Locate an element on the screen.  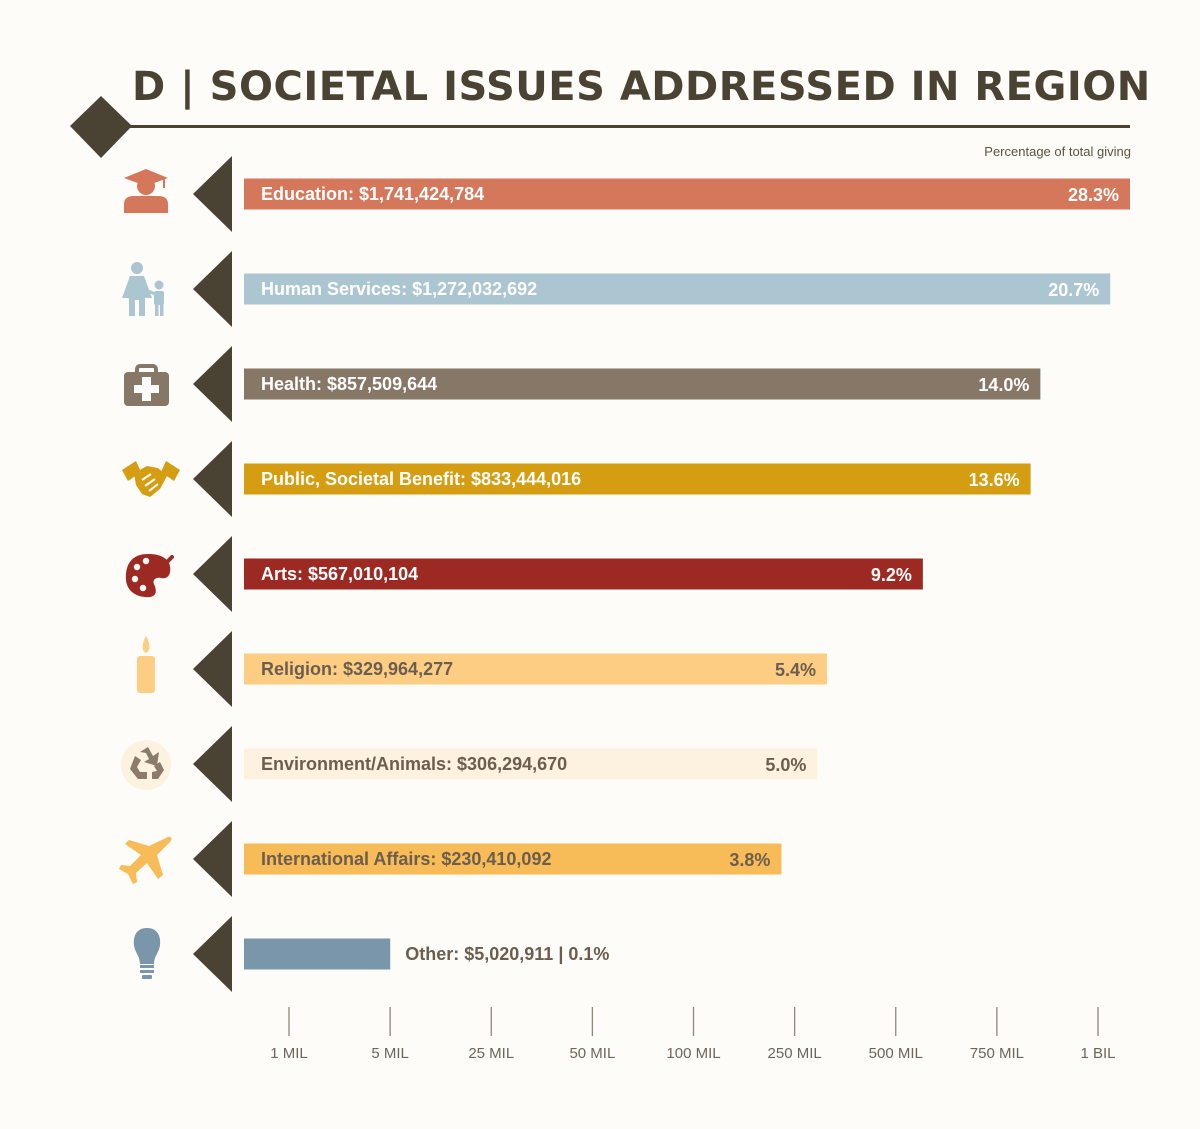
bar-row: Religion: $329,964,277 5.4% is located at coordinates (482, 669).